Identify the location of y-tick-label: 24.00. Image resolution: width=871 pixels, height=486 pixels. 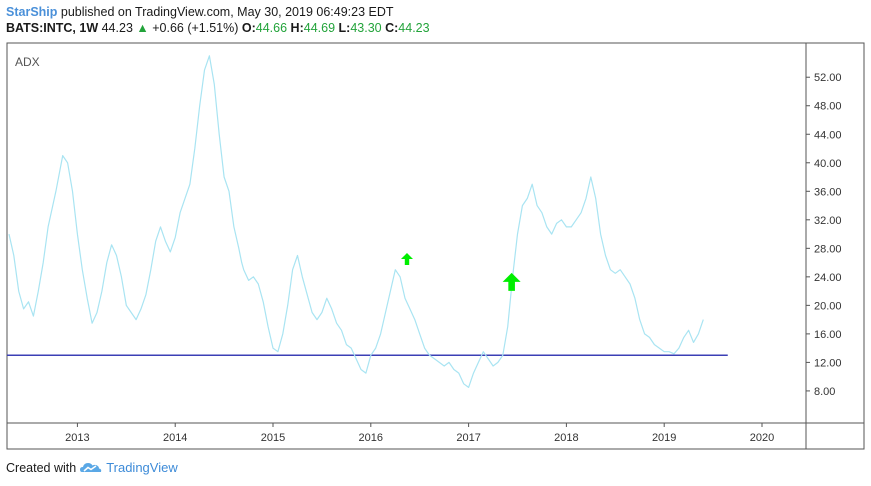
(828, 278).